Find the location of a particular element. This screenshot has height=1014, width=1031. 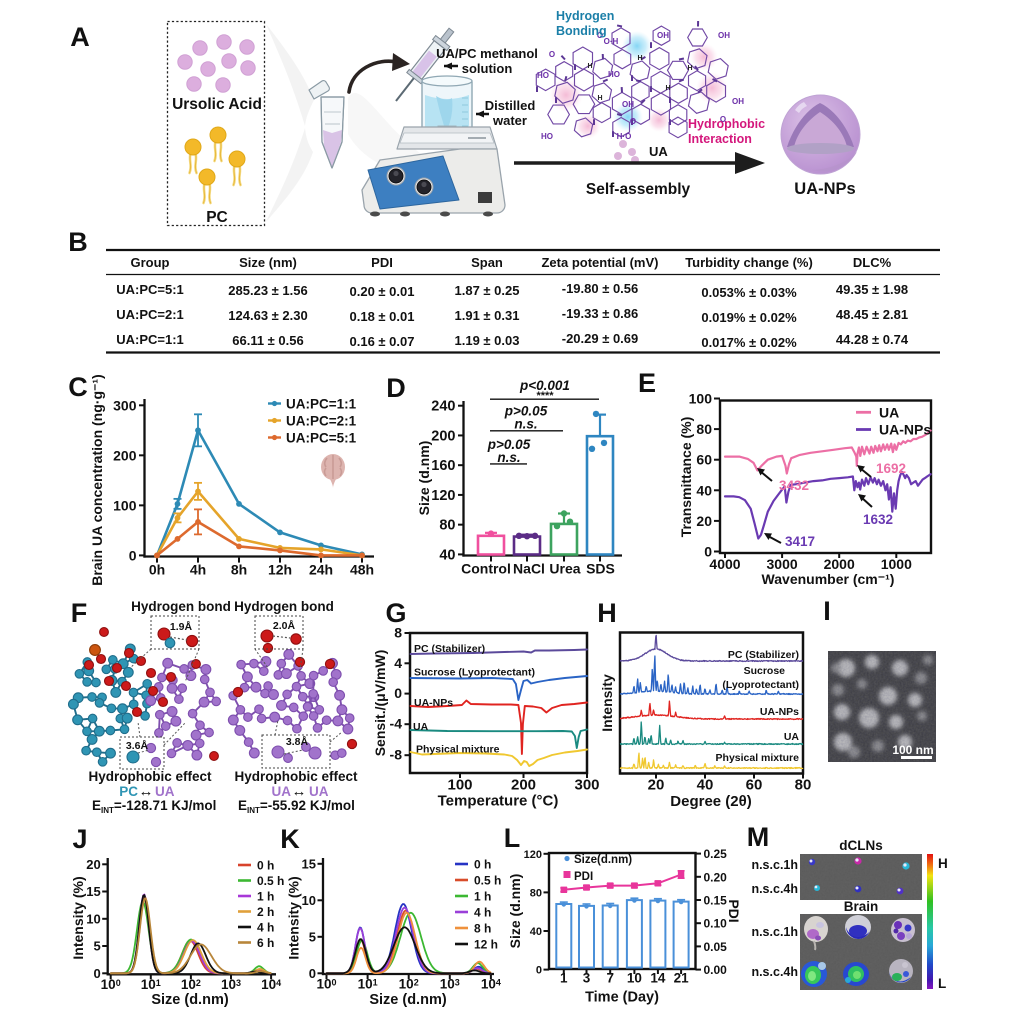

svg-text: Hydrogen bond is located at coordinates (181, 606).